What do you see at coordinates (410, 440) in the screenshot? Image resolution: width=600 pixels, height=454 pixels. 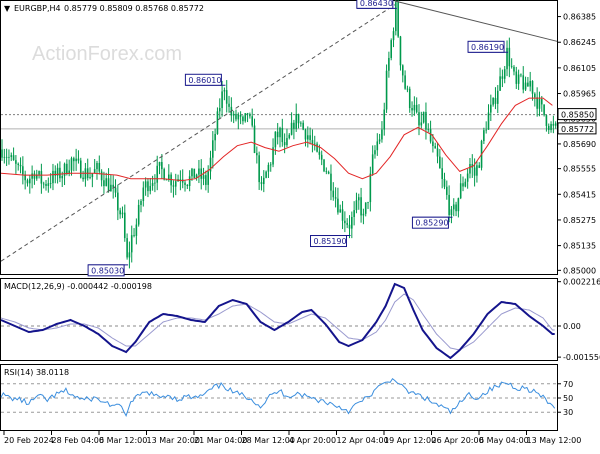 I see `time-tick-label: 19 Apr 12:00` at bounding box center [410, 440].